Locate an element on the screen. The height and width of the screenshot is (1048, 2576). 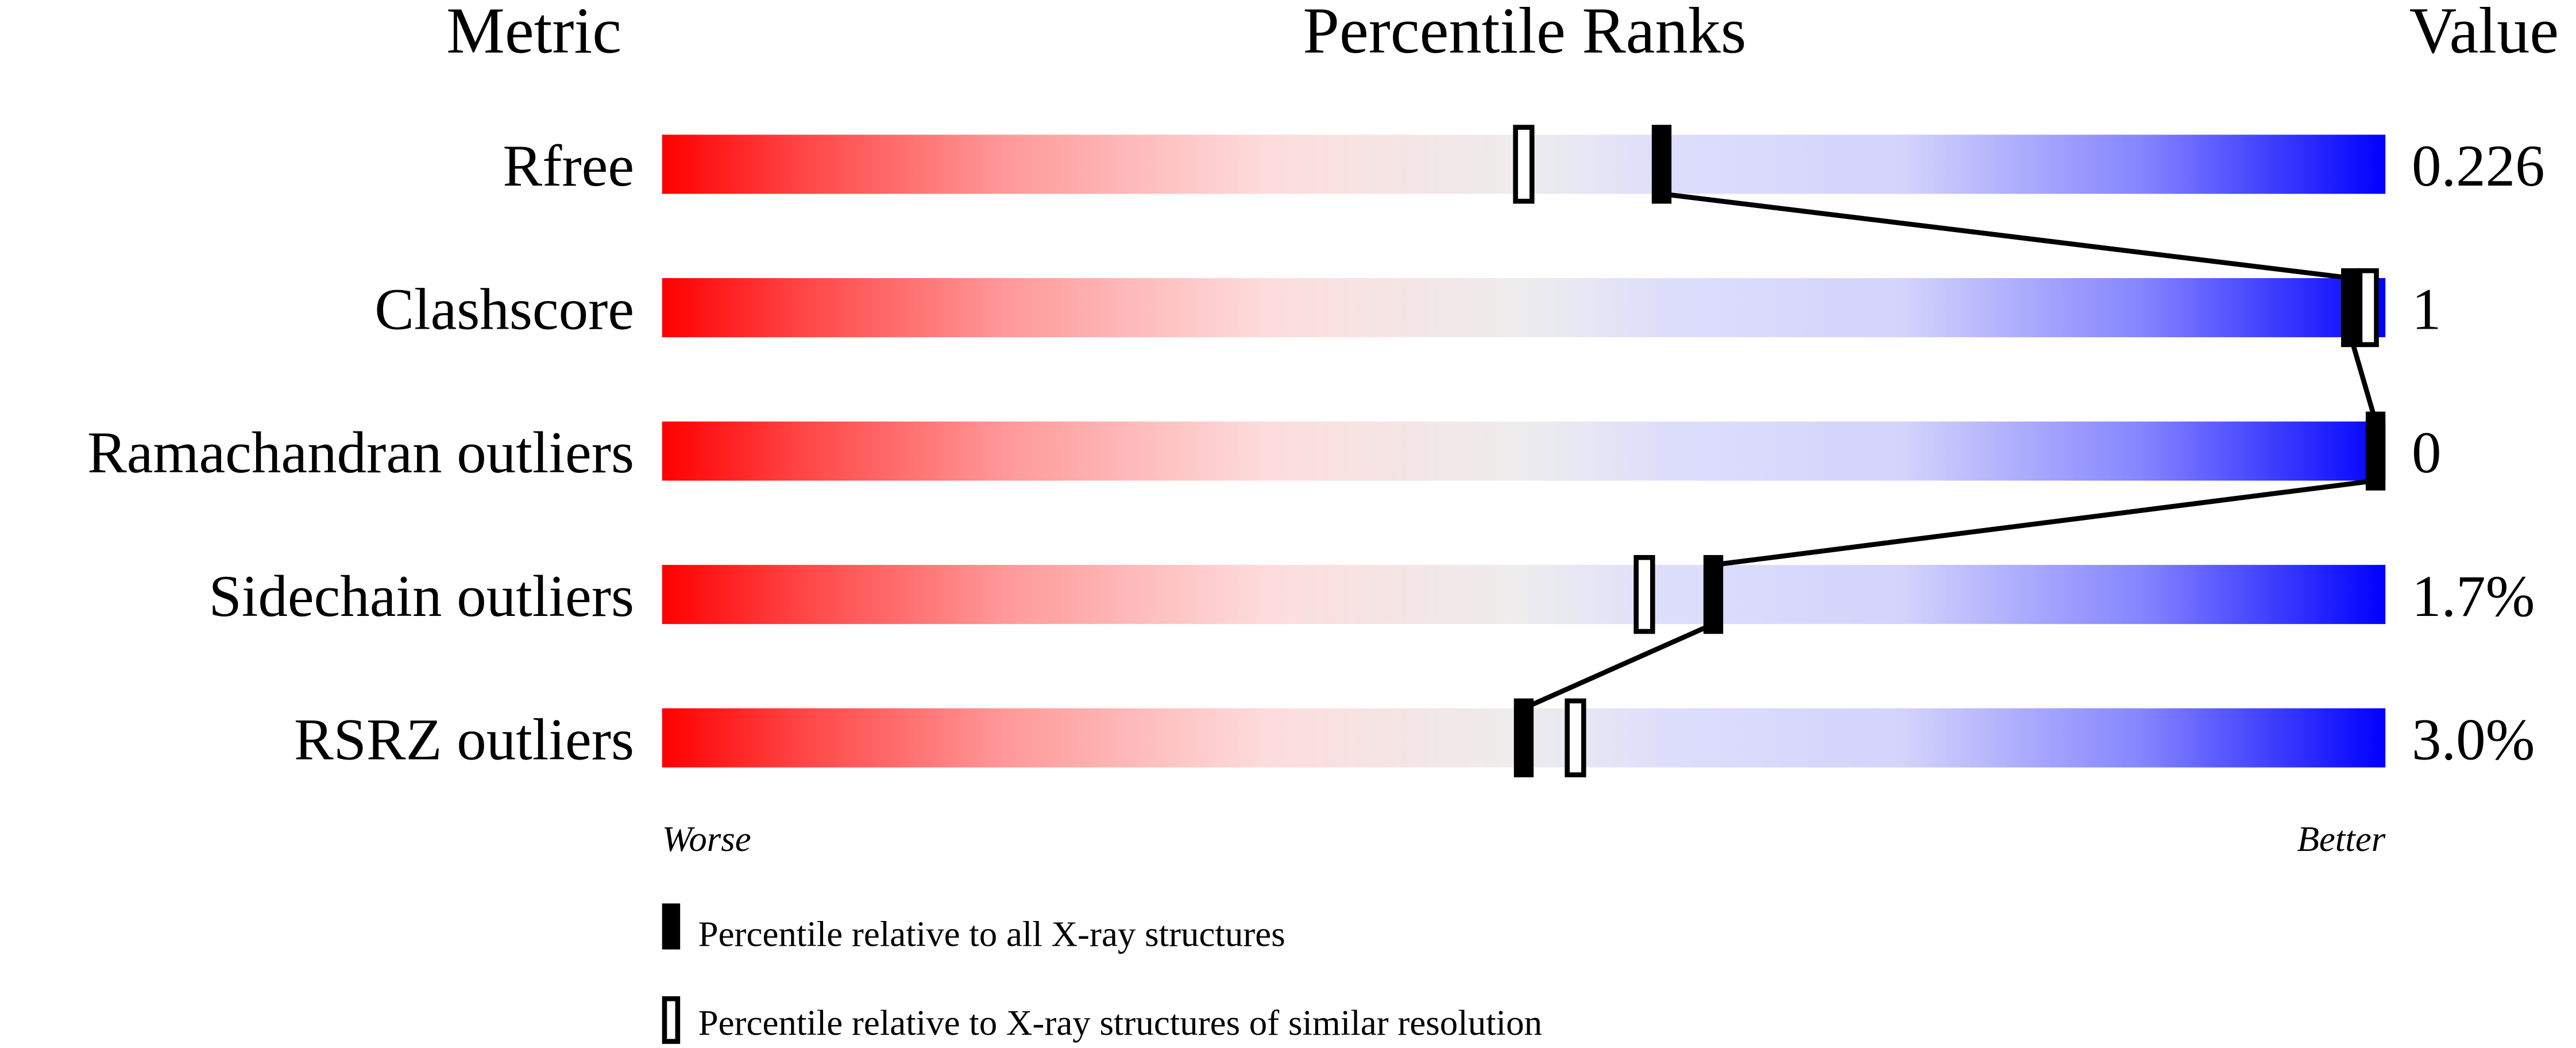
legend-open-marker is located at coordinates (671, 1020).